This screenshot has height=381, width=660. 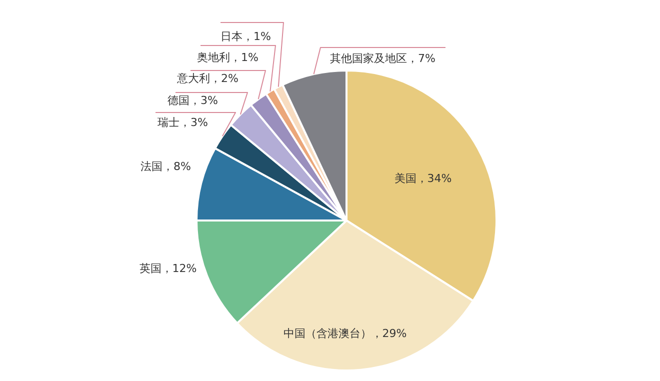 I want to click on slice-label: 中国（含港澳台）, so click(x=327, y=333).